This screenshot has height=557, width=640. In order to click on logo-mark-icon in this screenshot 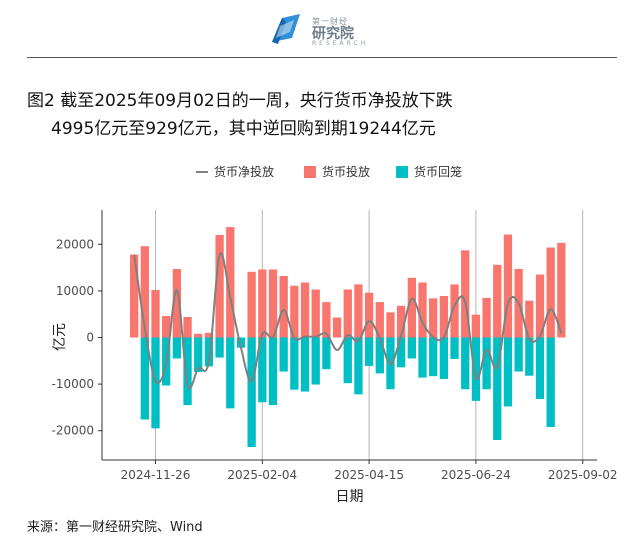, I will do `click(286, 29)`.